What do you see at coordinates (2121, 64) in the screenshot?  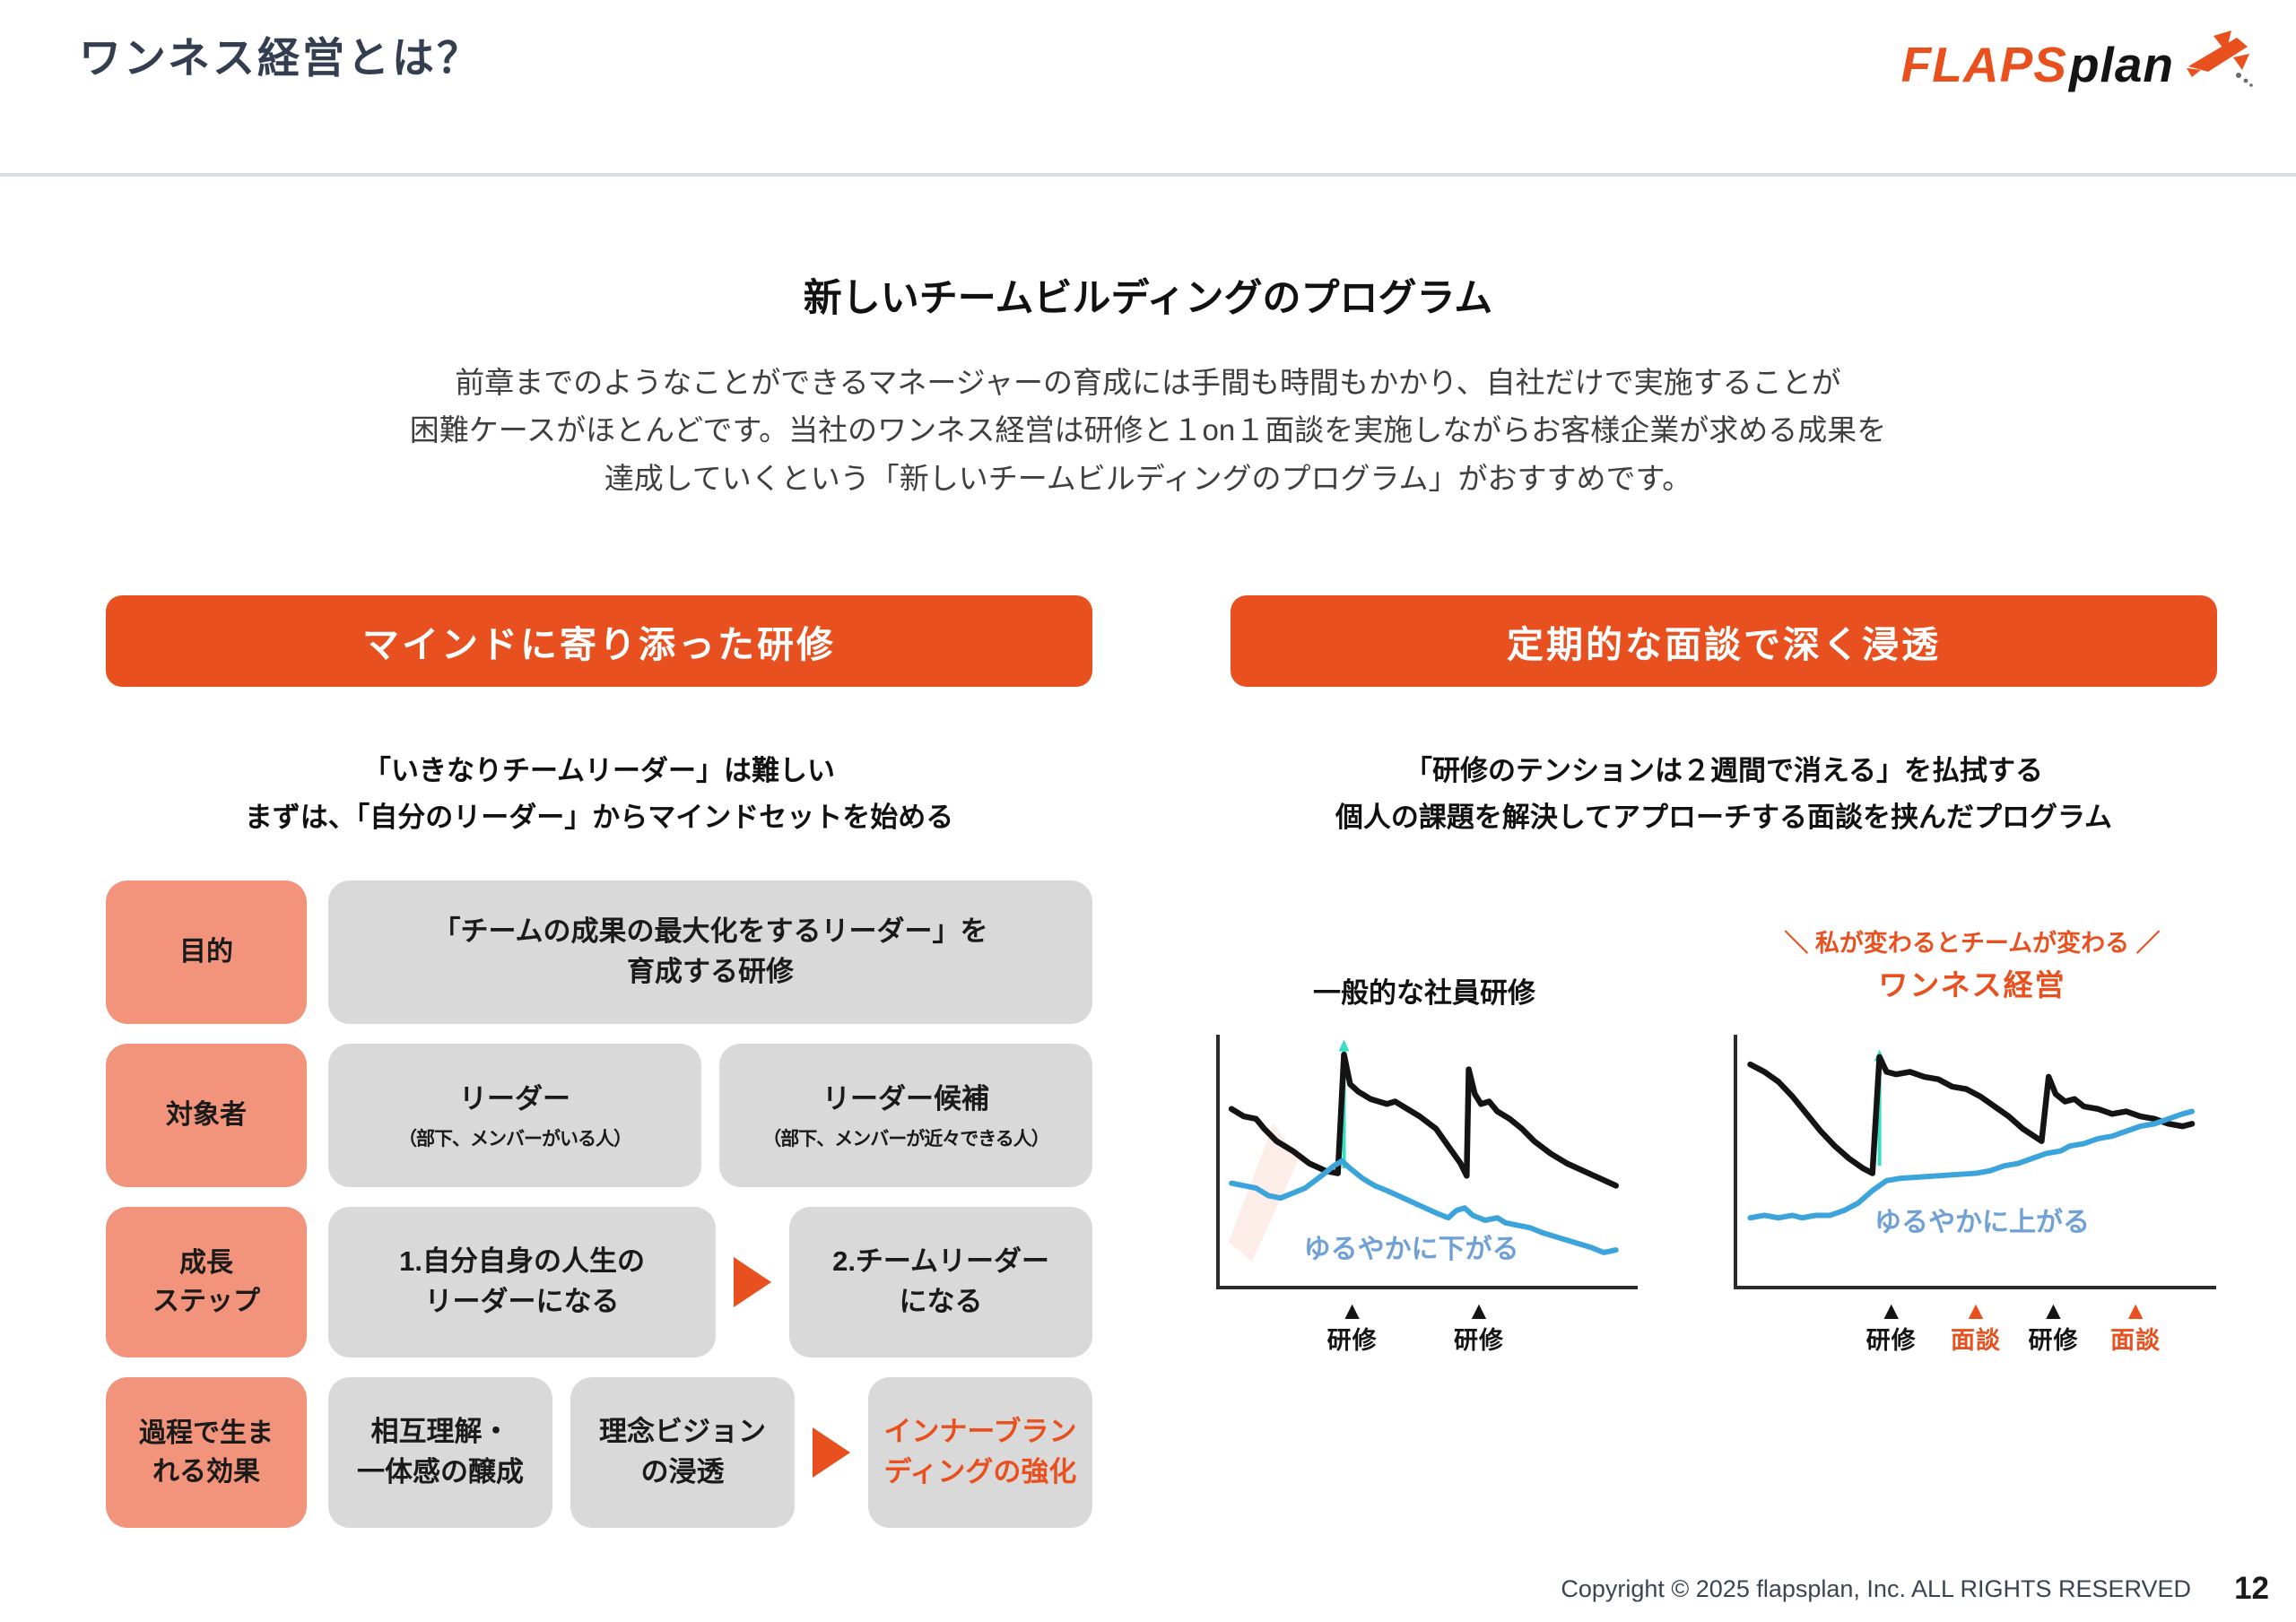 I see `logo-plan-text: plan` at bounding box center [2121, 64].